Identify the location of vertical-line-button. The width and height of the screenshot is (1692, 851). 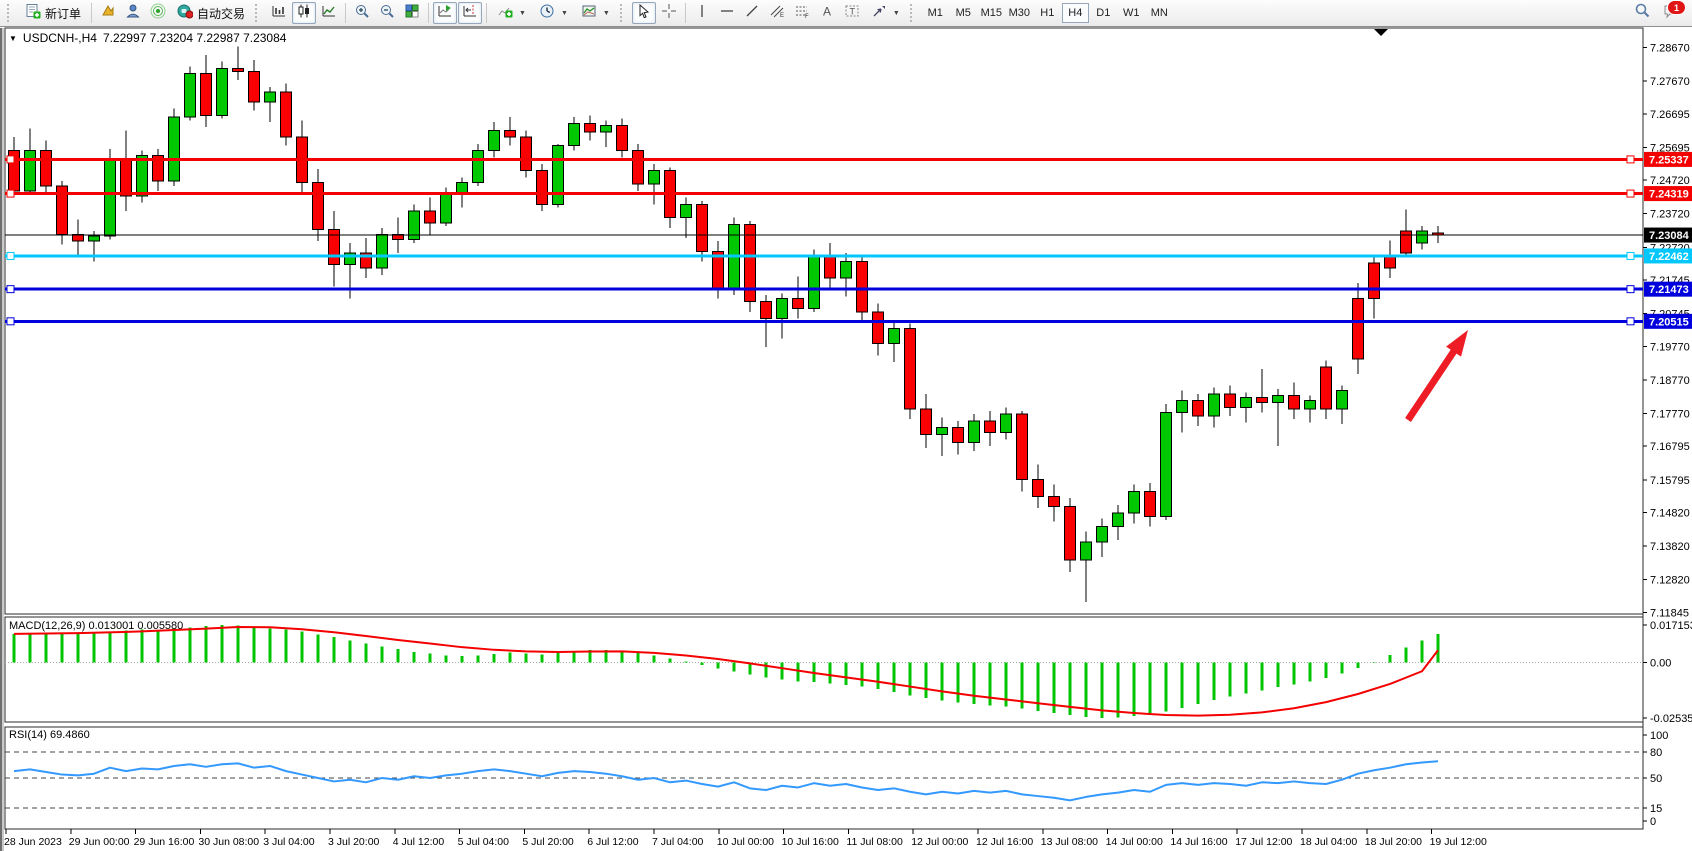
(702, 13).